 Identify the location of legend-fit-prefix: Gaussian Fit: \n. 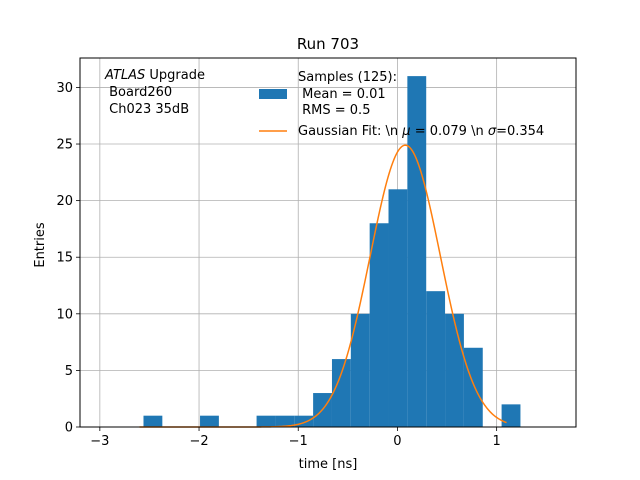
(350, 131).